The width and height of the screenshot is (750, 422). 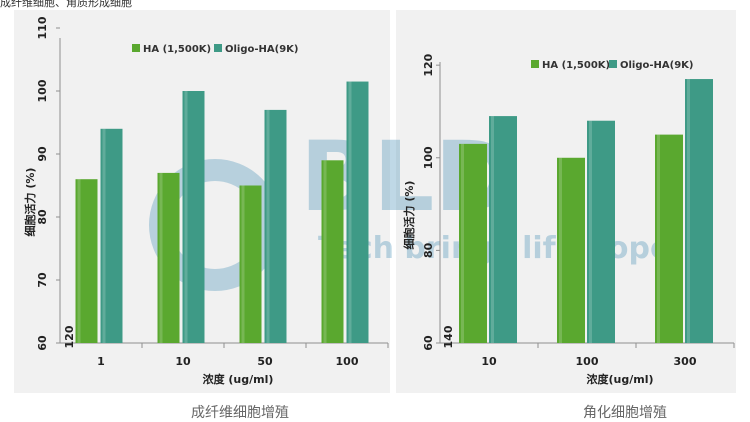 What do you see at coordinates (428, 201) in the screenshot?
I see `right-y-tick-labels: 60 80 100 120` at bounding box center [428, 201].